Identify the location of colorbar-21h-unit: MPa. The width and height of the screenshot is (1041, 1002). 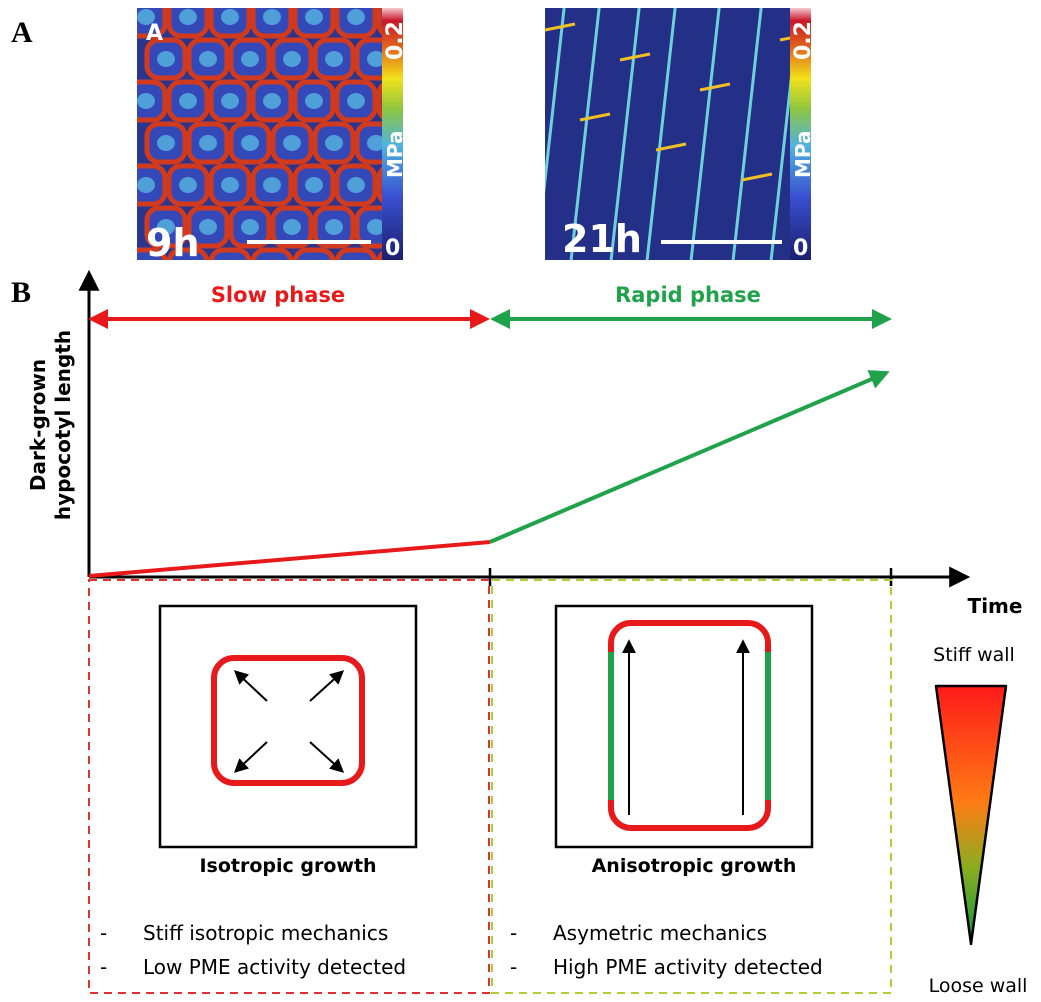
(803, 154).